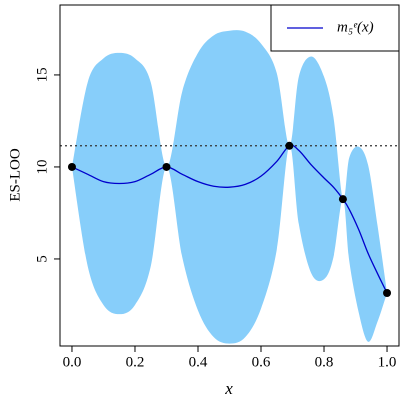  Describe the element at coordinates (355, 27) in the screenshot. I see `legend-label: m₅ᵉ(x)` at that location.